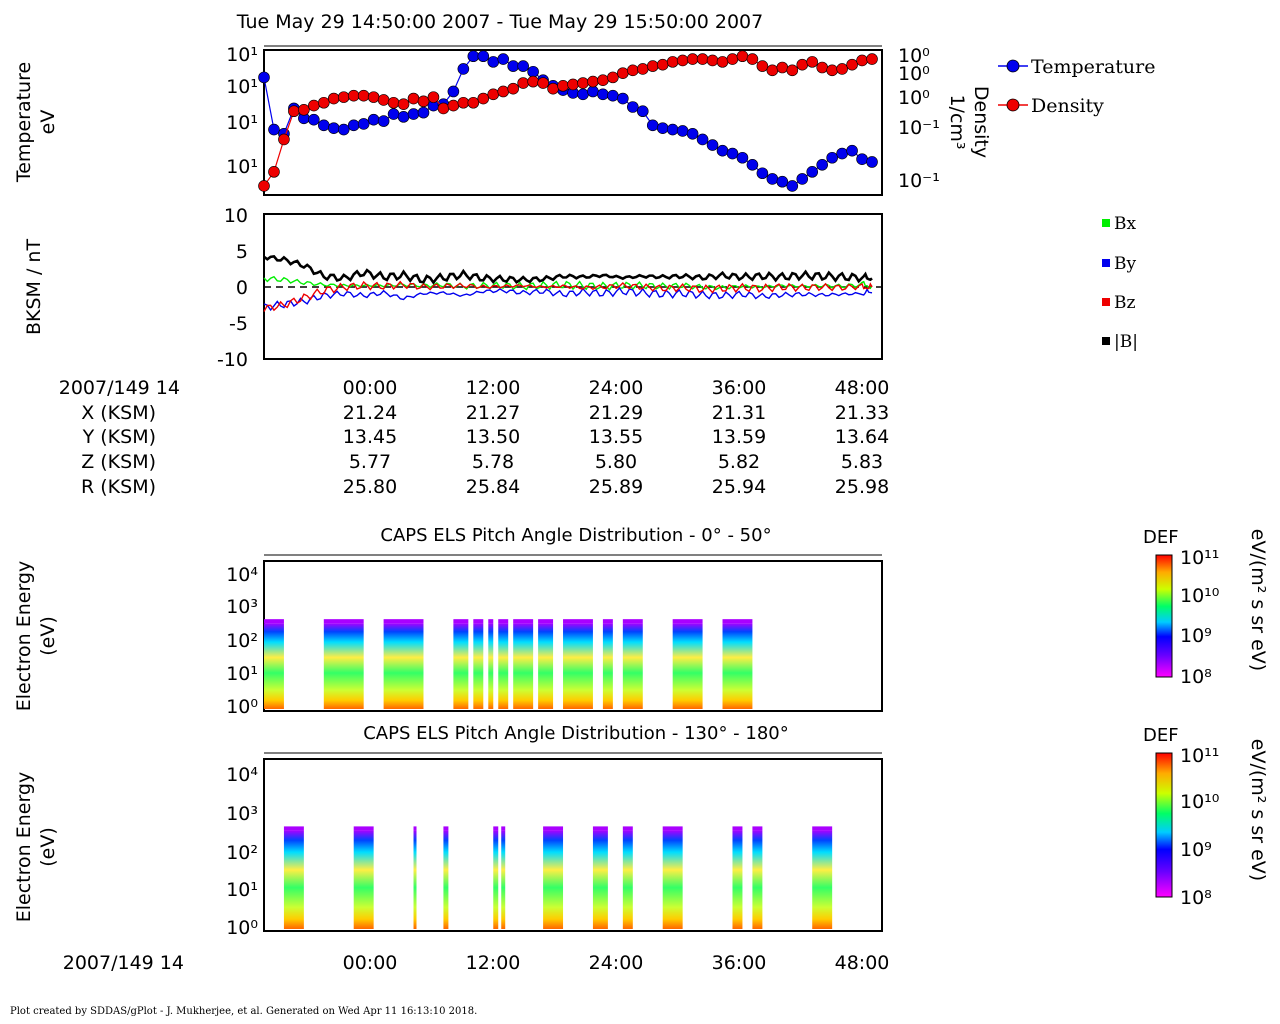 The image size is (1280, 1024). Describe the element at coordinates (119, 388) in the screenshot. I see `ephemeris-label: 2007/149 14` at that location.